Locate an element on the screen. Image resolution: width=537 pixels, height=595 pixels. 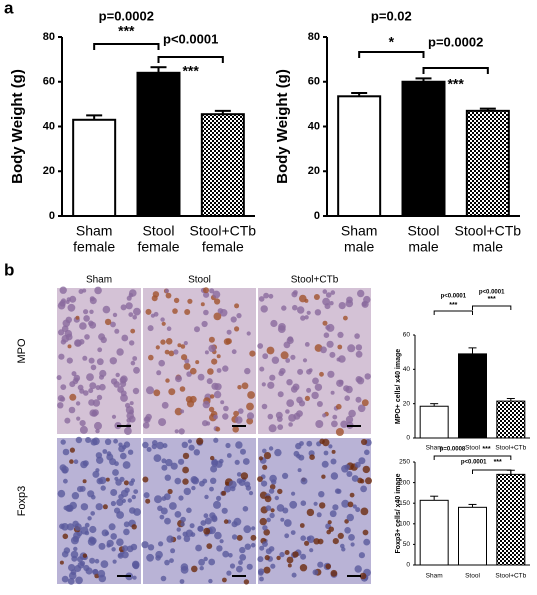
y-tick-label: 80 is located at coordinates (314, 37).